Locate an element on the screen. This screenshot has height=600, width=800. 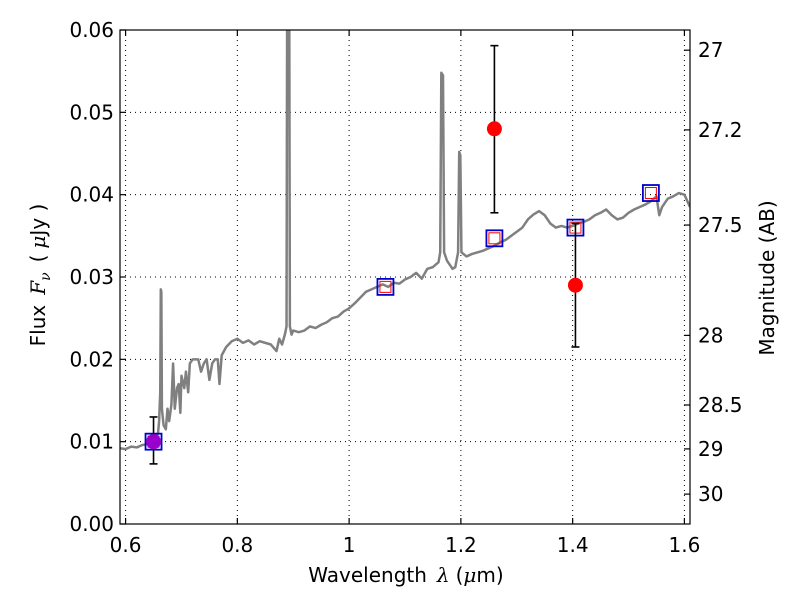
mag-tick-label: 28.5 is located at coordinates (720, 405).